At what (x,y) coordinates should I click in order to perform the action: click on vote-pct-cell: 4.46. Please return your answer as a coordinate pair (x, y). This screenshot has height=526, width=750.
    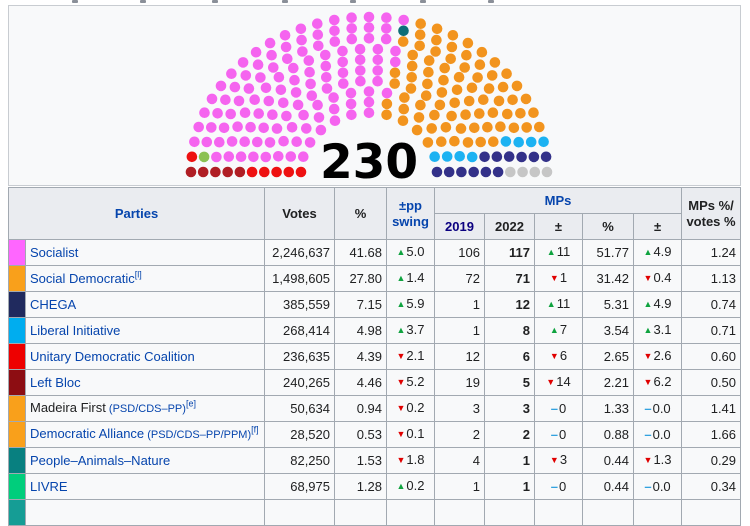
    Looking at the image, I should click on (360, 382).